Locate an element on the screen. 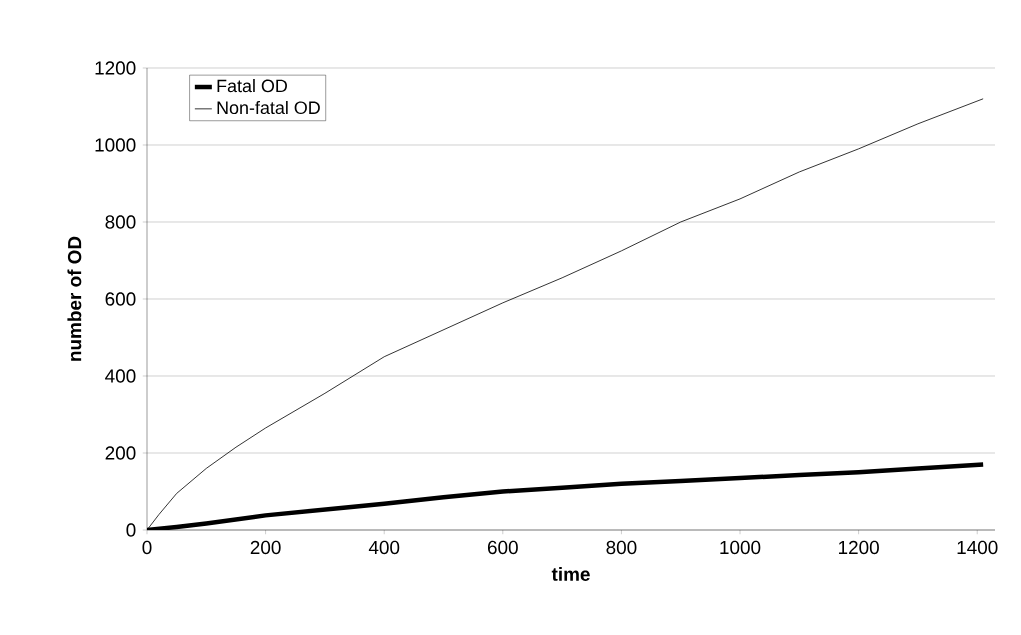 The height and width of the screenshot is (635, 1021). x-tick-label: 600 is located at coordinates (502, 547).